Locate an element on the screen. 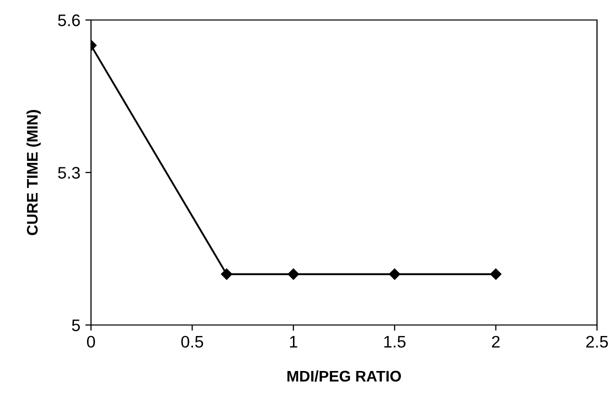  y-tick-label: 5.3 is located at coordinates (69, 172).